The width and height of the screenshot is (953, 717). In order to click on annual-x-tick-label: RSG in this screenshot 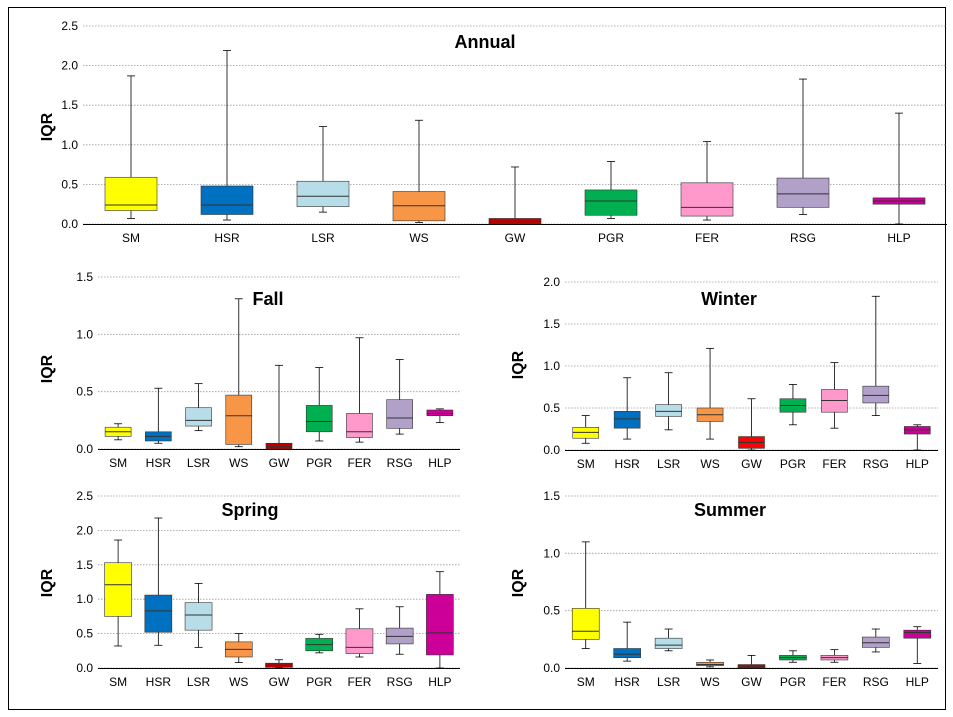, I will do `click(803, 238)`.